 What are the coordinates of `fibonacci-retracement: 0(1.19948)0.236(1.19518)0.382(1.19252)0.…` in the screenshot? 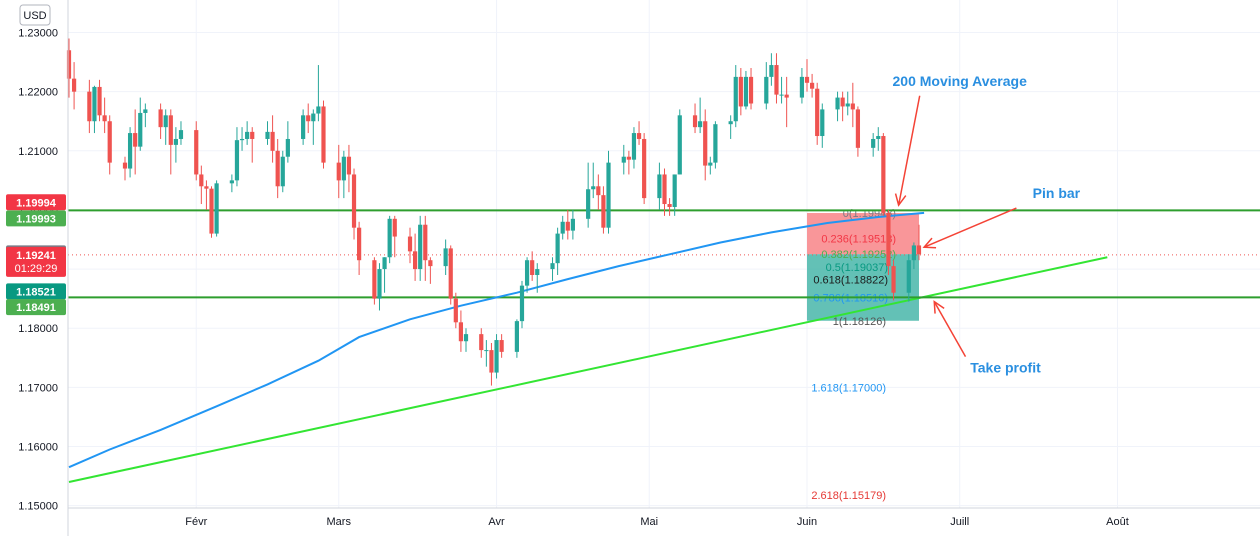 It's located at (863, 355).